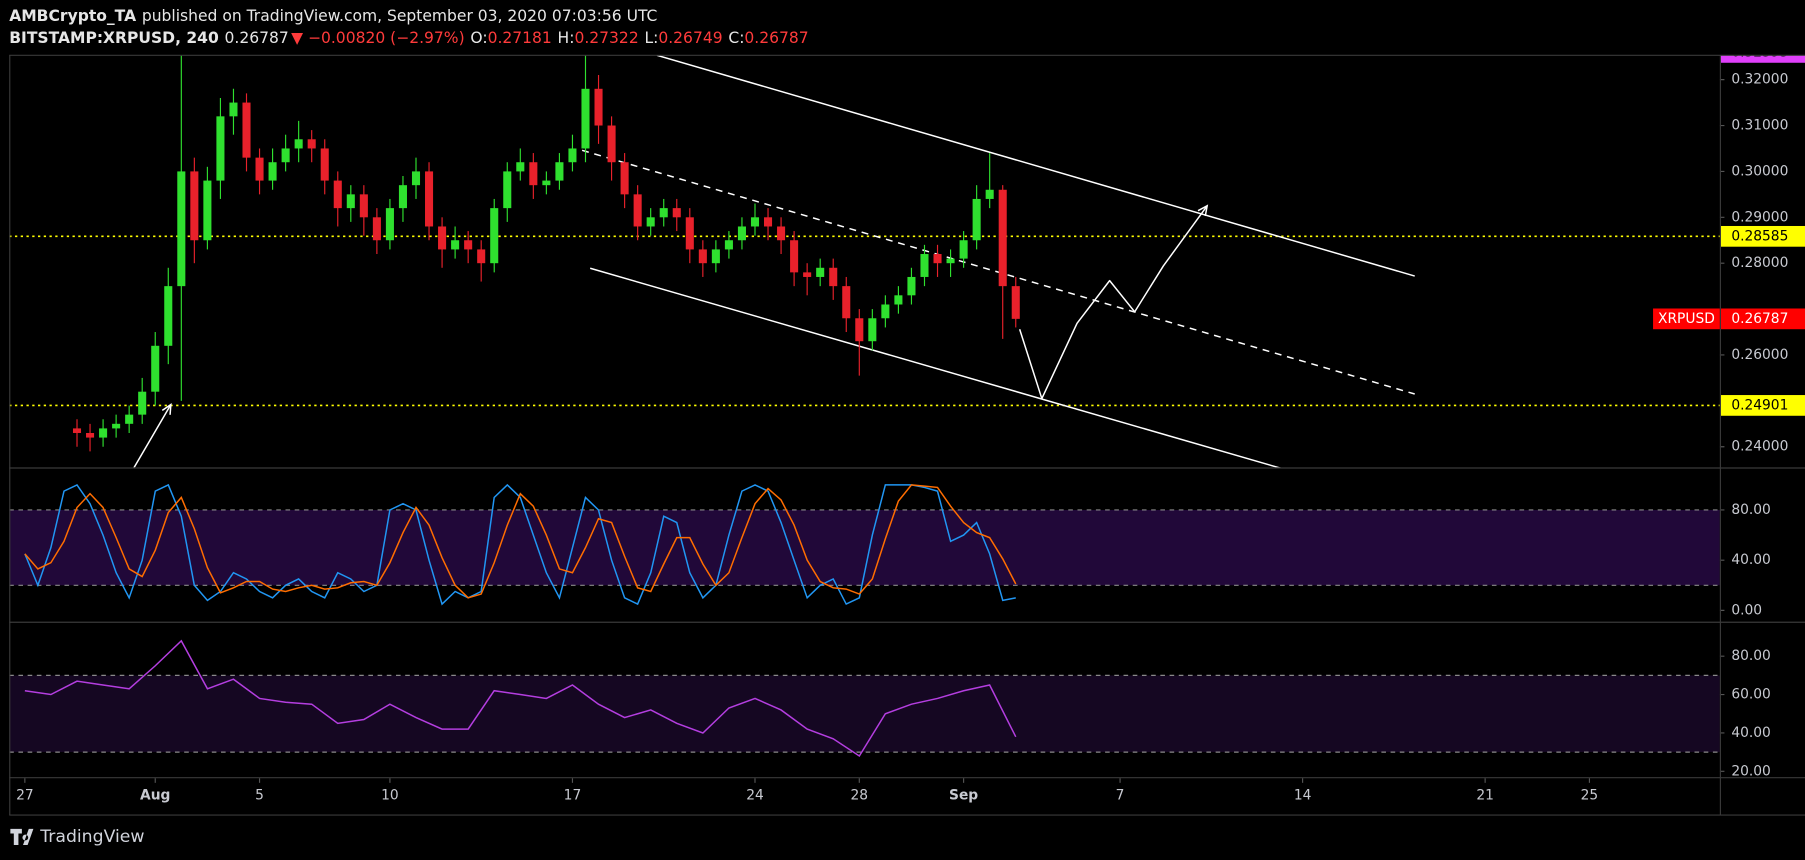 The width and height of the screenshot is (1805, 860). Describe the element at coordinates (1759, 171) in the screenshot. I see `y-tick-label: 0.30000` at that location.